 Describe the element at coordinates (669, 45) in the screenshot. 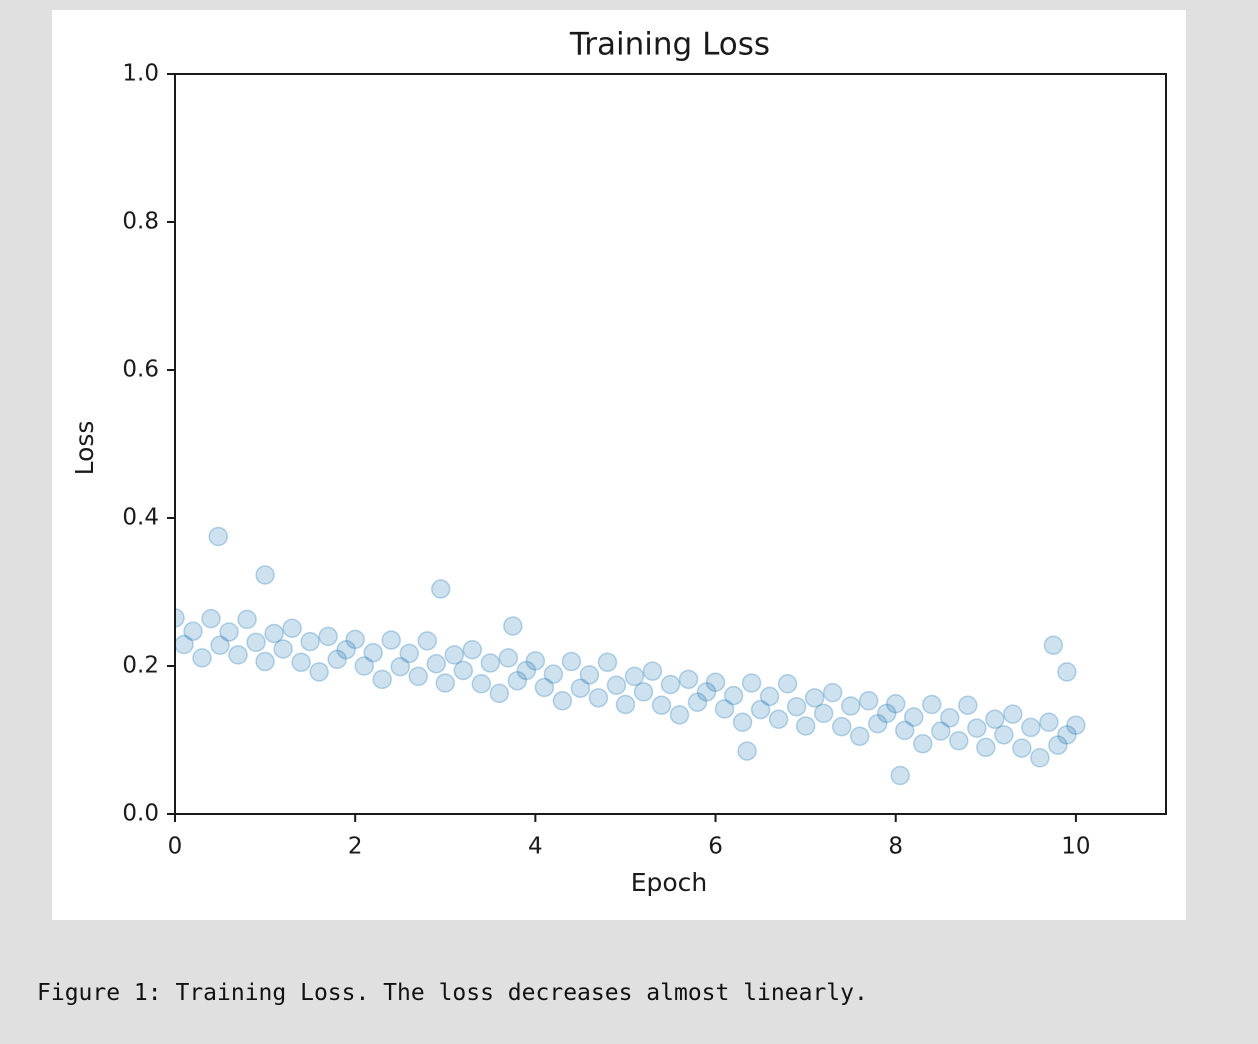

I see `chart-title: Training Loss` at that location.